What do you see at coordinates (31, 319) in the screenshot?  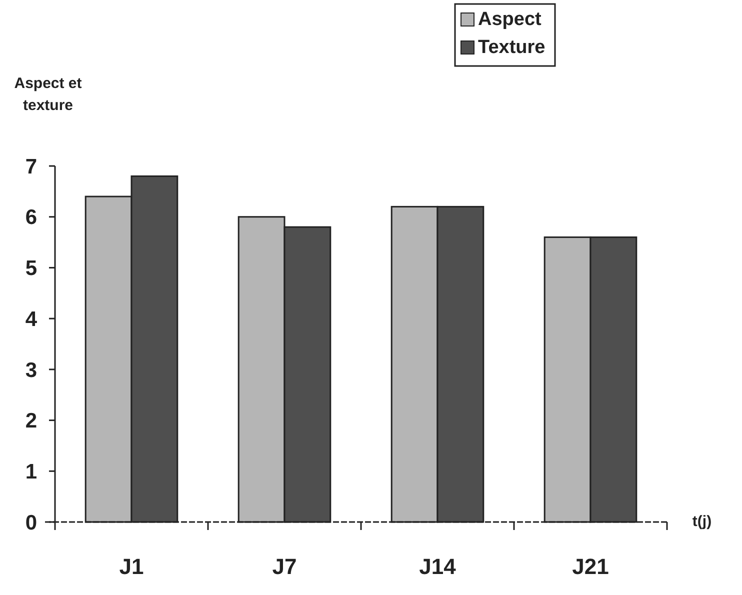 I see `y-tick-label: 4` at bounding box center [31, 319].